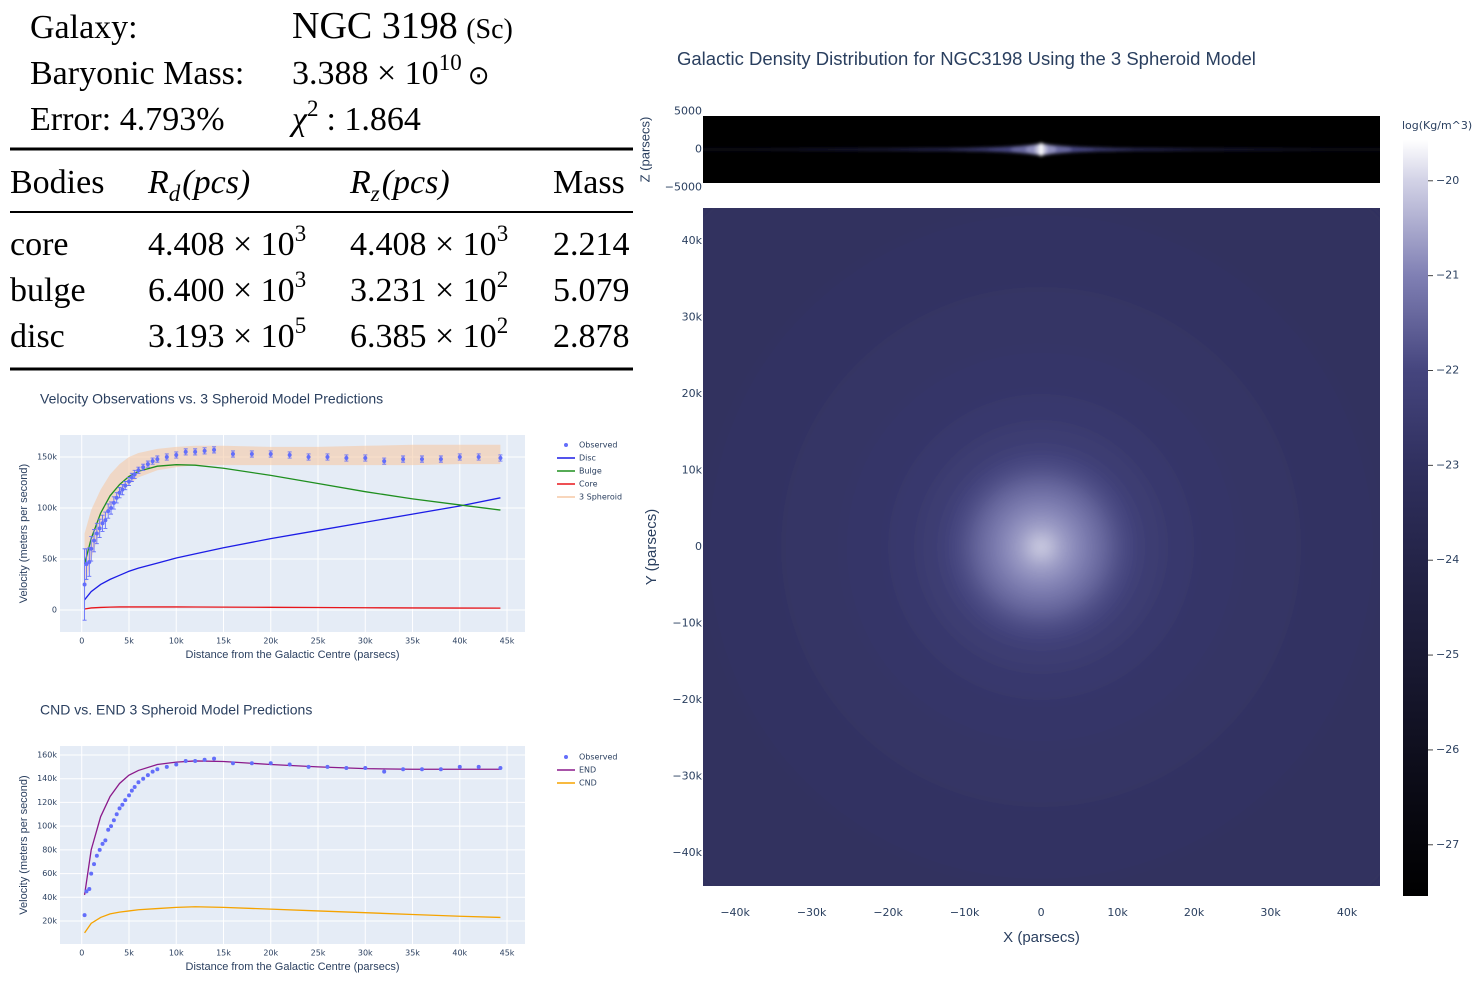  Describe the element at coordinates (489, 29) in the screenshot. I see `galaxy-type: (Sc)` at that location.